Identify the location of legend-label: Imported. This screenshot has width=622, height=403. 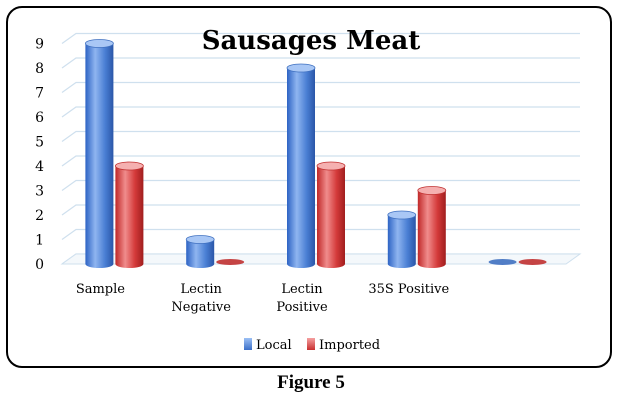
(349, 345).